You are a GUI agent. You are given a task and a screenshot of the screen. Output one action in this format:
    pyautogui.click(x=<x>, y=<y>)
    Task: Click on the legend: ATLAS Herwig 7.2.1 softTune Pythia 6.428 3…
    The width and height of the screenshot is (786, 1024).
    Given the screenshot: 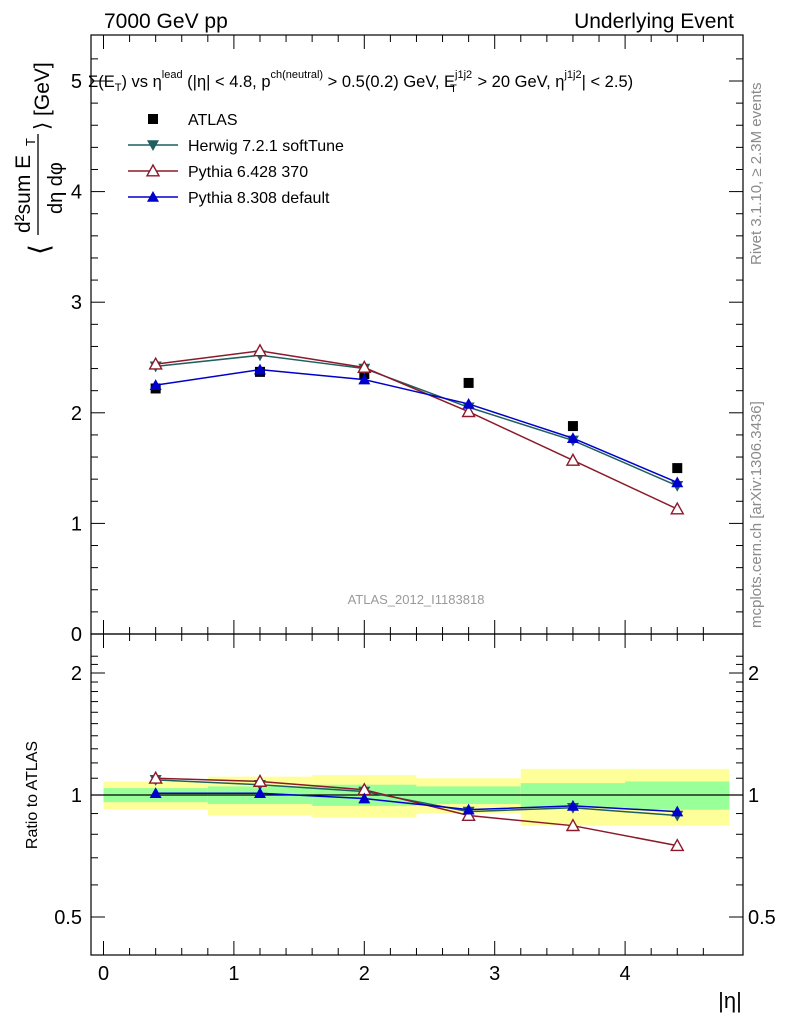 What is the action you would take?
    pyautogui.click(x=236, y=159)
    